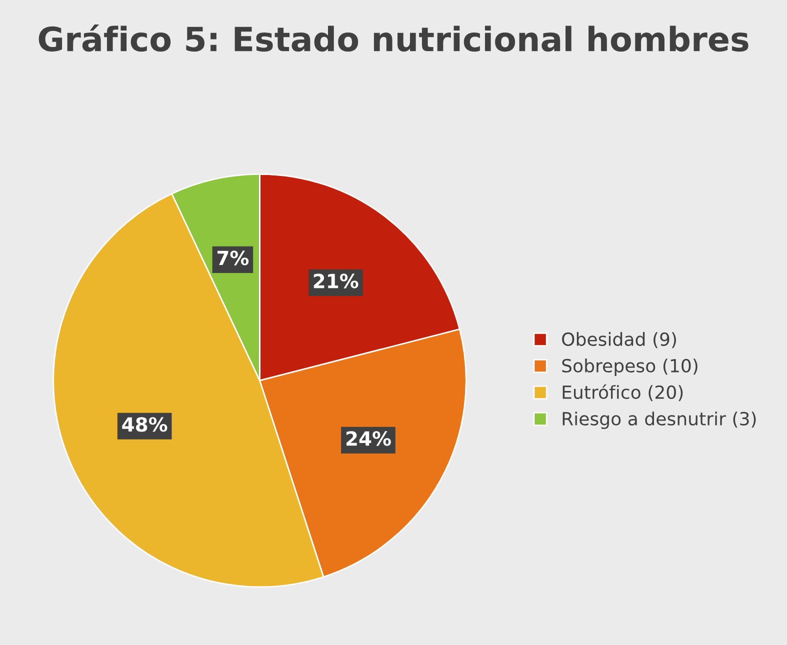  What do you see at coordinates (630, 367) in the screenshot?
I see `legend-label: Sobrepeso (10)` at bounding box center [630, 367].